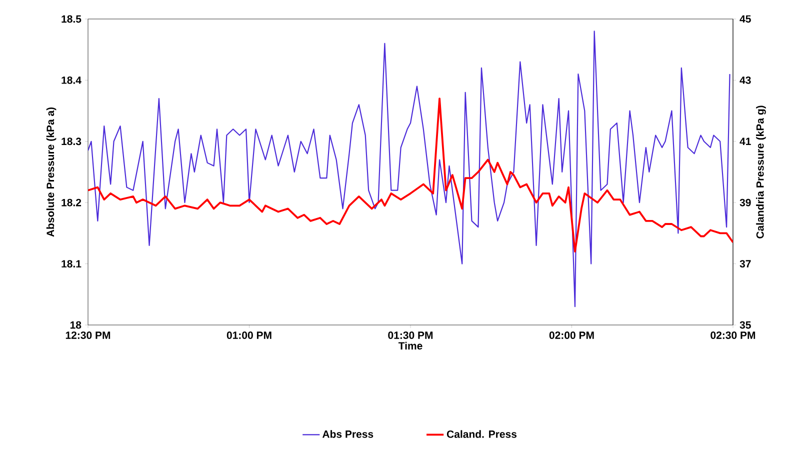  What do you see at coordinates (72, 142) in the screenshot?
I see `y-tick-label: 18.3` at bounding box center [72, 142].